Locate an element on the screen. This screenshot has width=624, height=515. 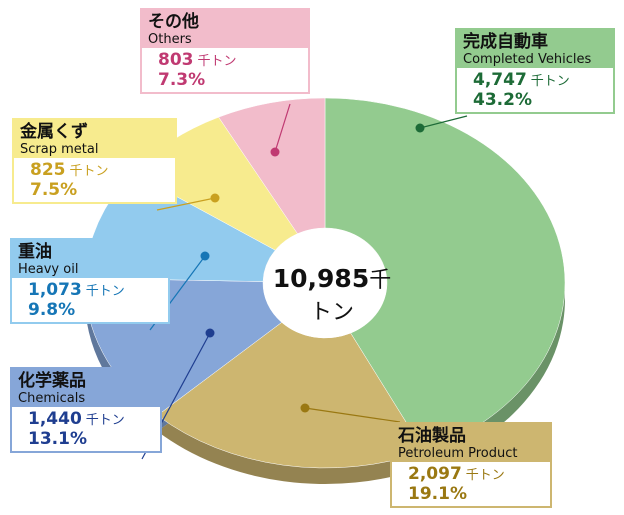
label-box: 金属くず Scrap metal 825 千トン 7.5% is located at coordinates (94, 161).